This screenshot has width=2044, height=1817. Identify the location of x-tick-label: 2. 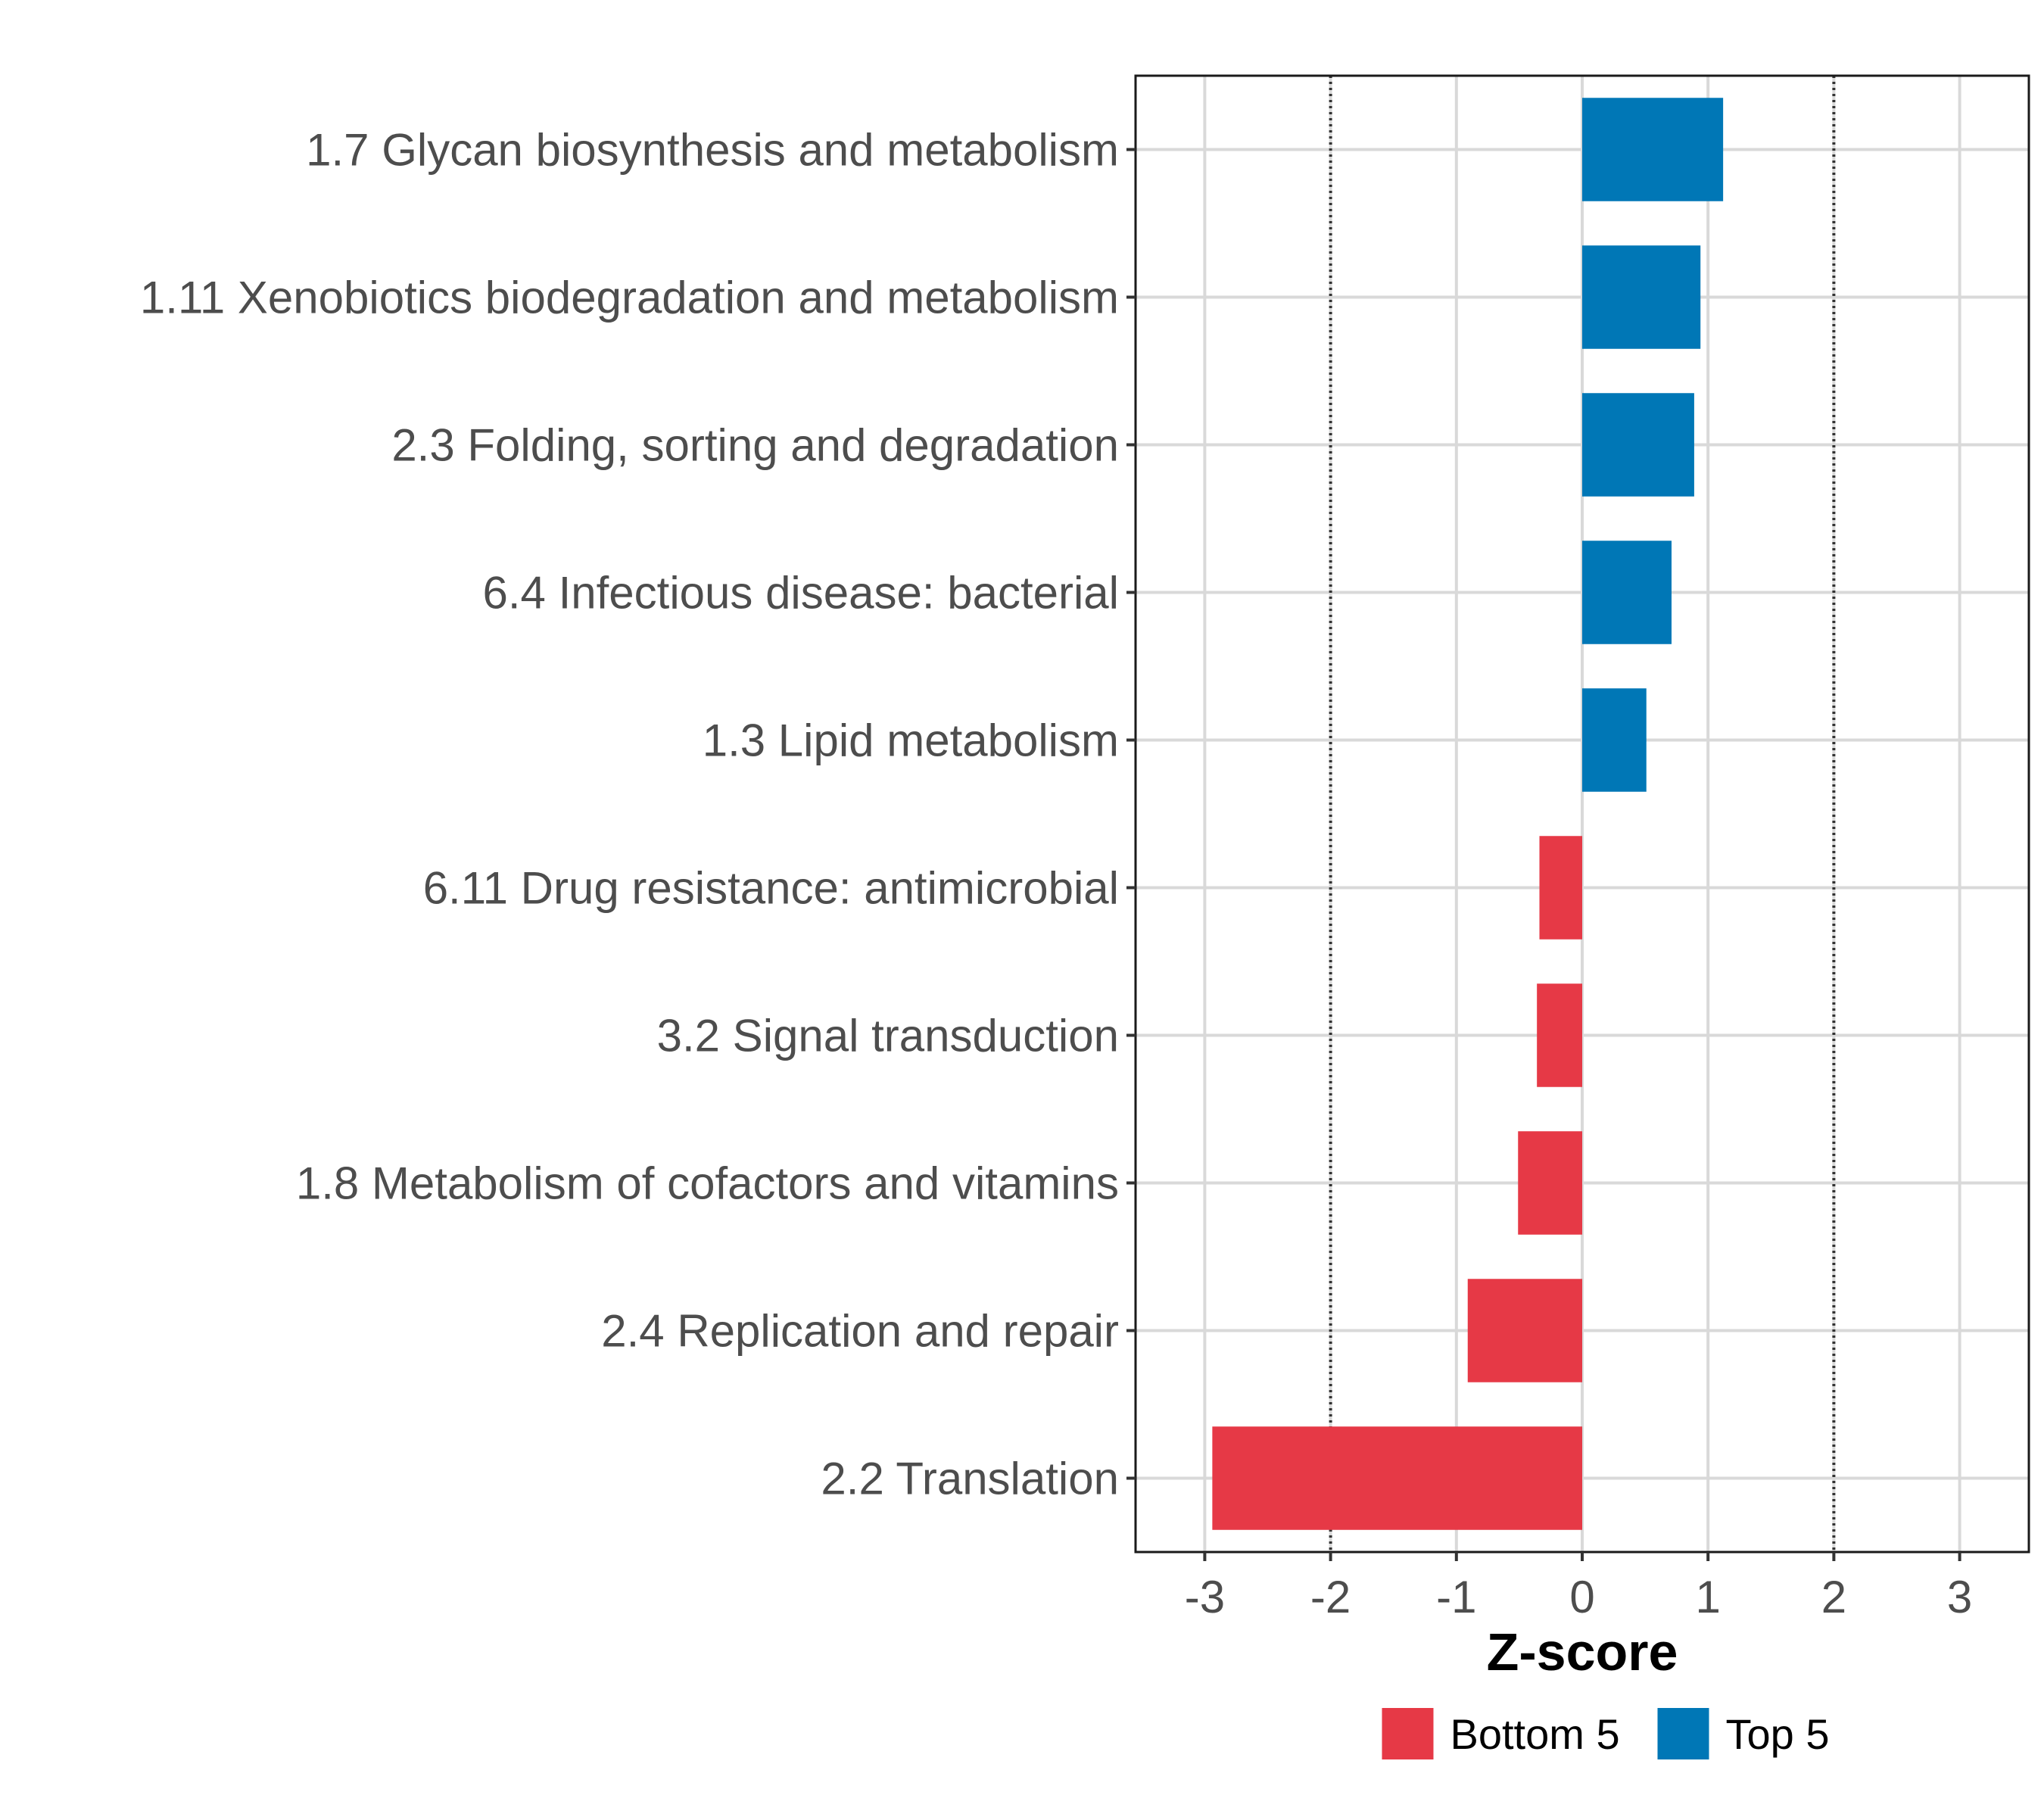
(1833, 1597).